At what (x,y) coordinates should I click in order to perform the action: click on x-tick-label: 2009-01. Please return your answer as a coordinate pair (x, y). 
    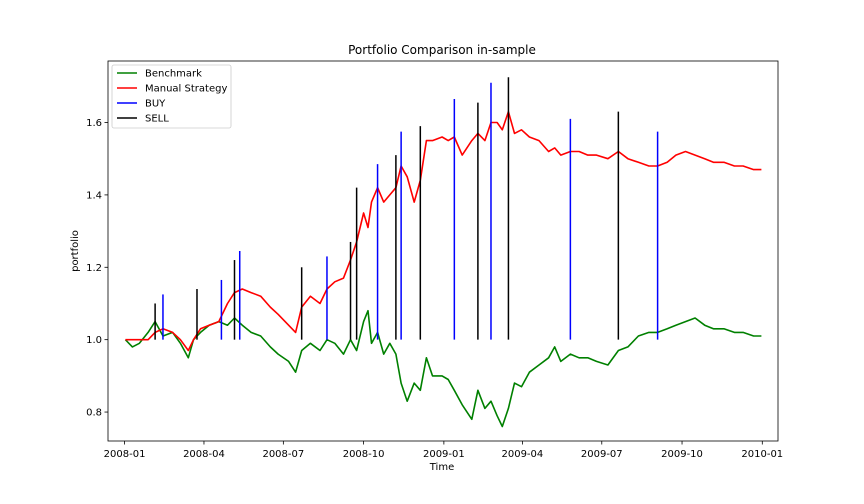
    Looking at the image, I should click on (444, 454).